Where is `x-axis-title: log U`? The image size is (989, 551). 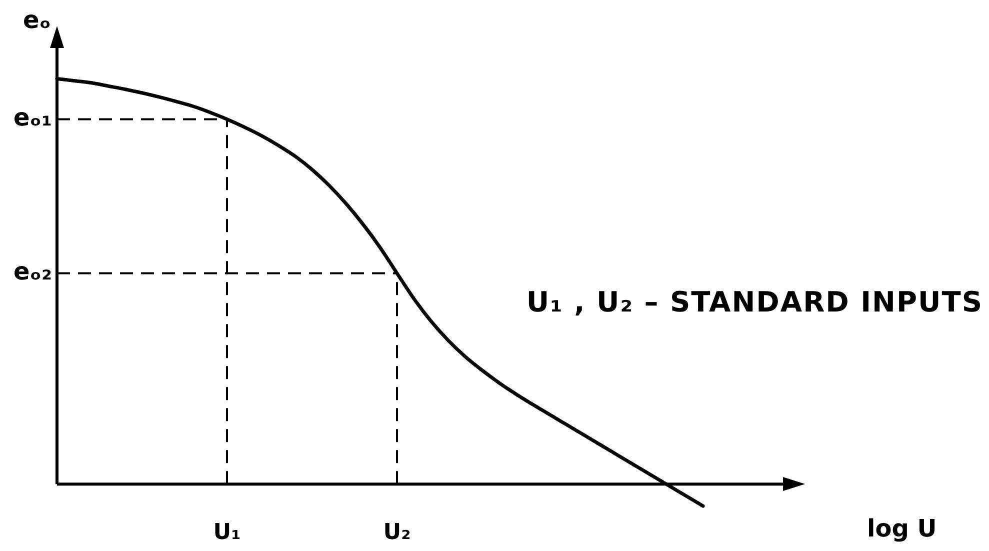 x-axis-title: log U is located at coordinates (902, 528).